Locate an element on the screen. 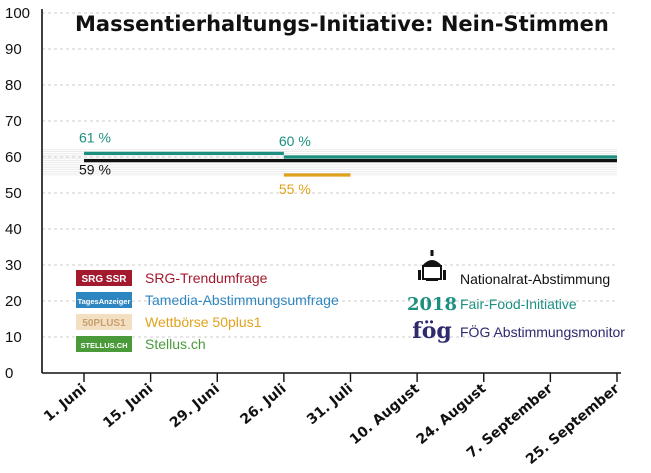  legend-item: STELLUS.CH Stellus.ch is located at coordinates (141, 344).